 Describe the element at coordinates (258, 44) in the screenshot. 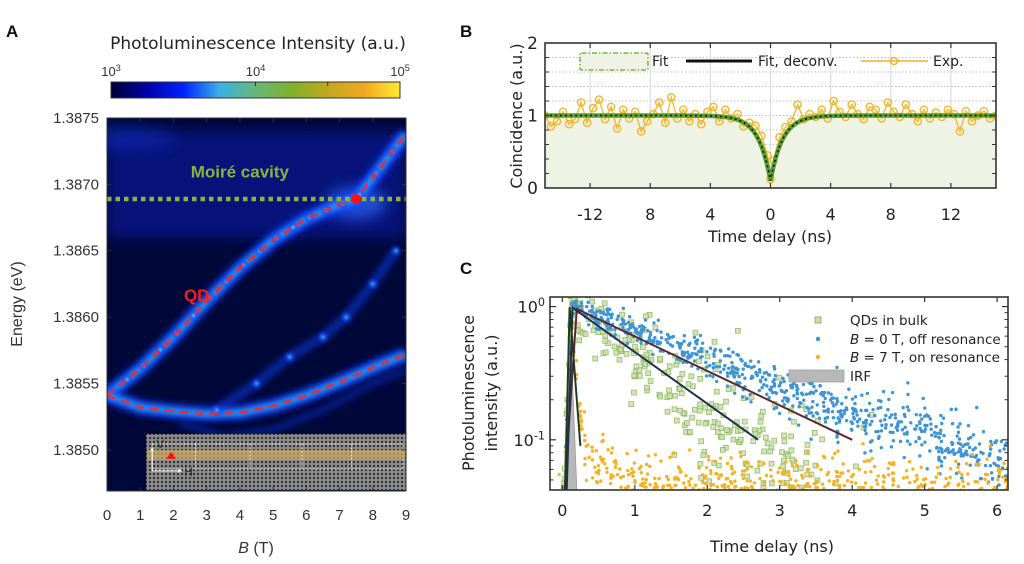

I see `colorbar-title: Photoluminescence Intensity (a.u.)` at that location.